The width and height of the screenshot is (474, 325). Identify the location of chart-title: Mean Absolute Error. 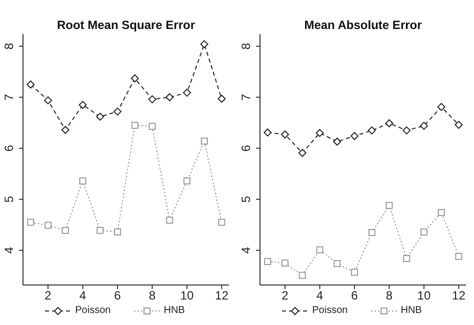
(363, 25).